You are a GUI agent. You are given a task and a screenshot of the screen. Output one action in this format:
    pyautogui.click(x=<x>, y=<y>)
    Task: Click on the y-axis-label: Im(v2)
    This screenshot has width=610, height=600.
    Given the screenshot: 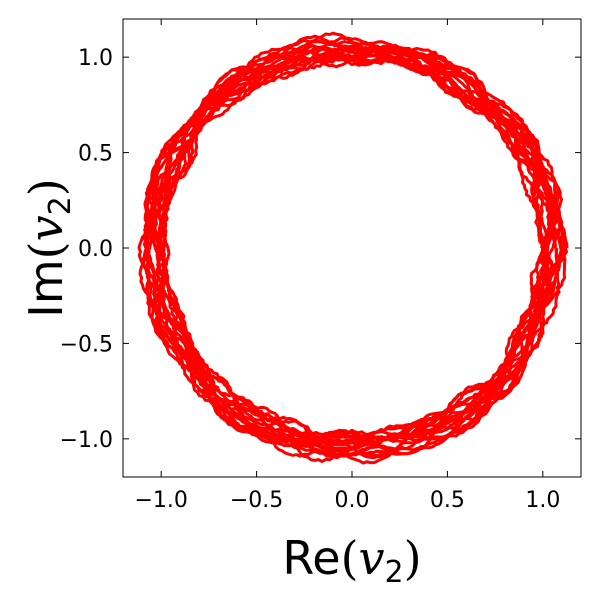 What is the action you would take?
    pyautogui.click(x=48, y=247)
    